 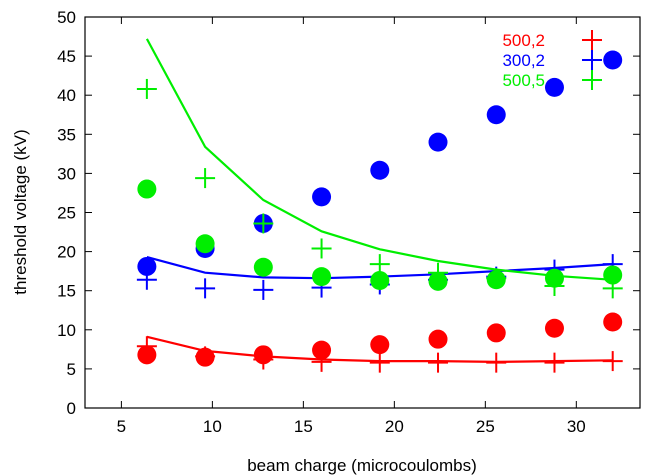 I want to click on y-tick-label: 5, so click(x=71, y=369).